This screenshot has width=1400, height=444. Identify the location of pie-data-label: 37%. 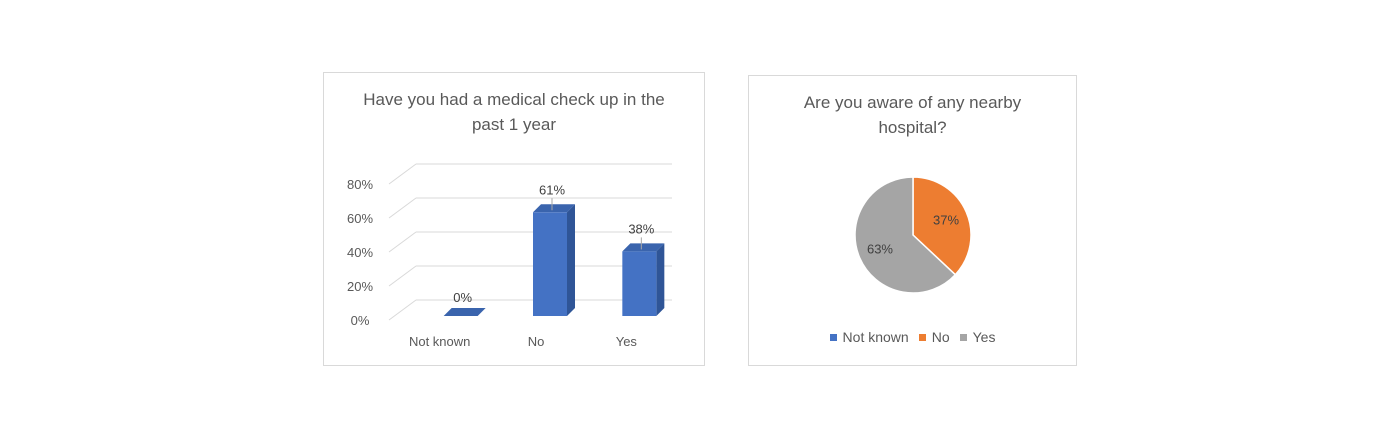
(946, 220).